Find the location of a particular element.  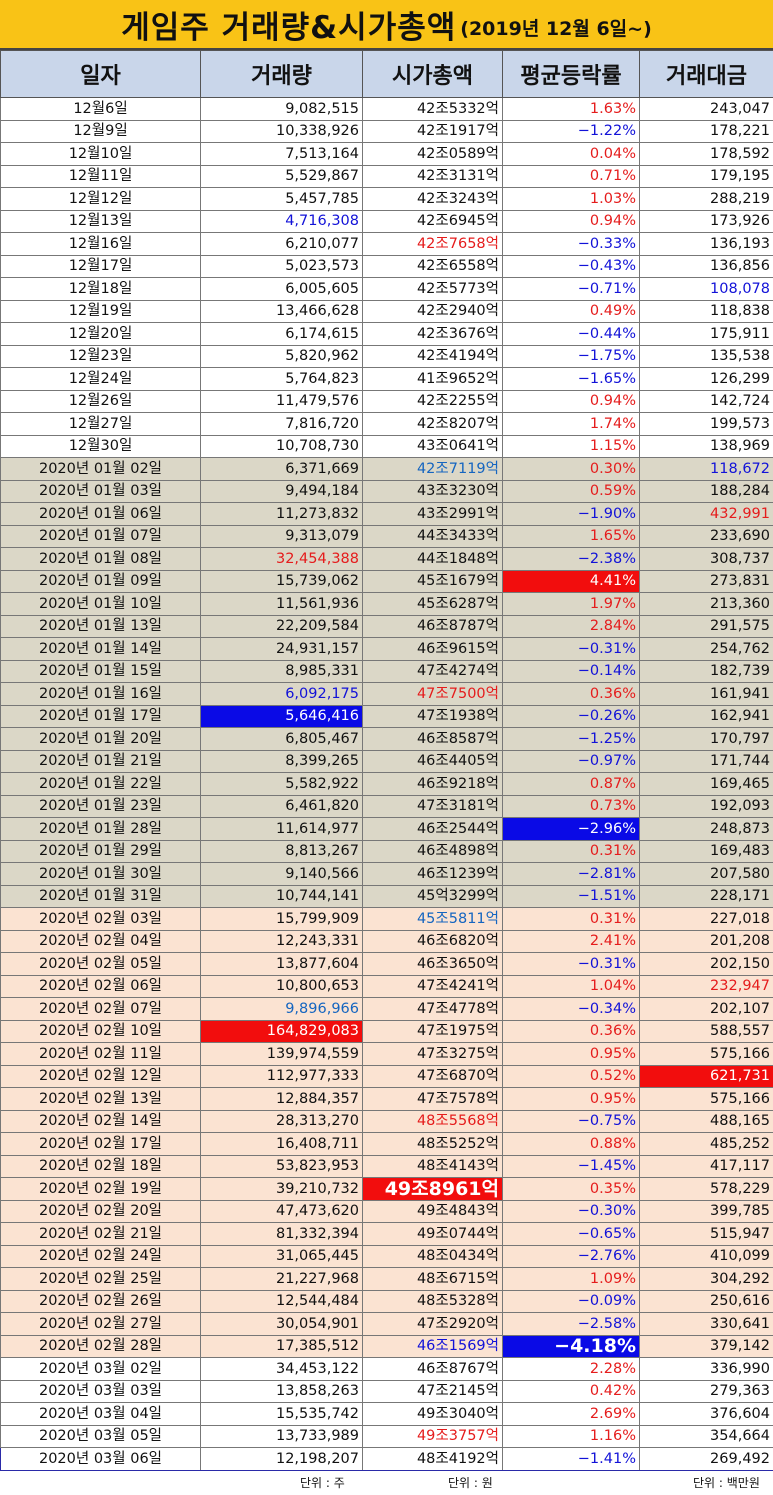

cell-date: 2020년 01월 14일 is located at coordinates (101, 649).